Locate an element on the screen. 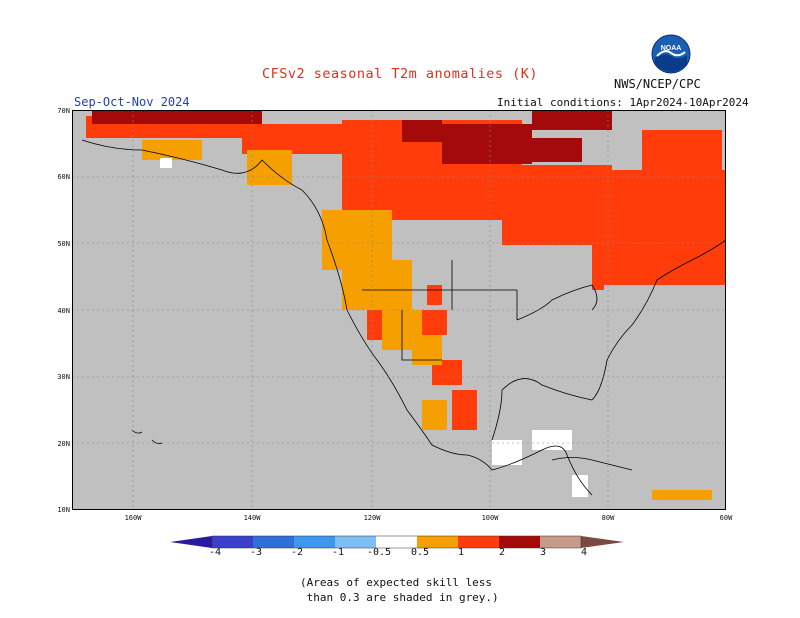 The image size is (800, 618). colorbar is located at coordinates (400, 549).